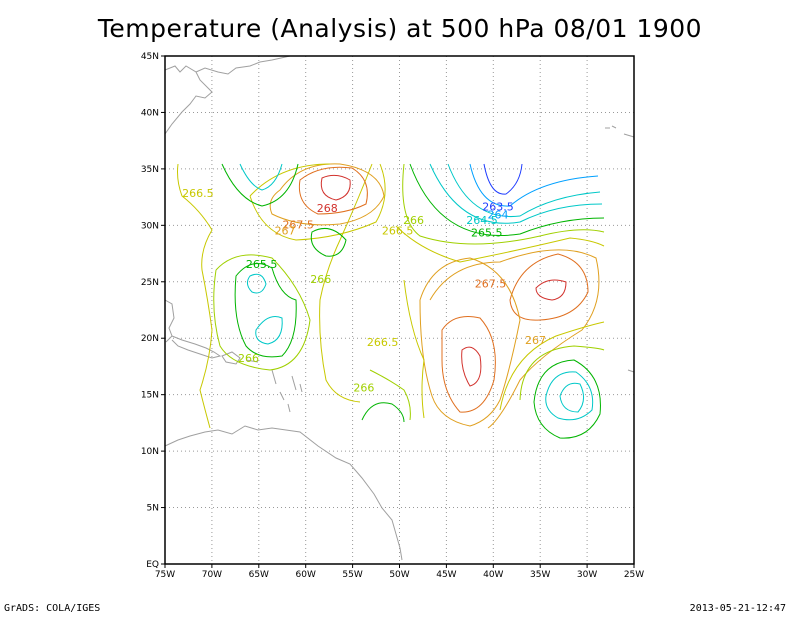 The width and height of the screenshot is (800, 618). I want to click on y-tick-label: 45N, so click(150, 57).